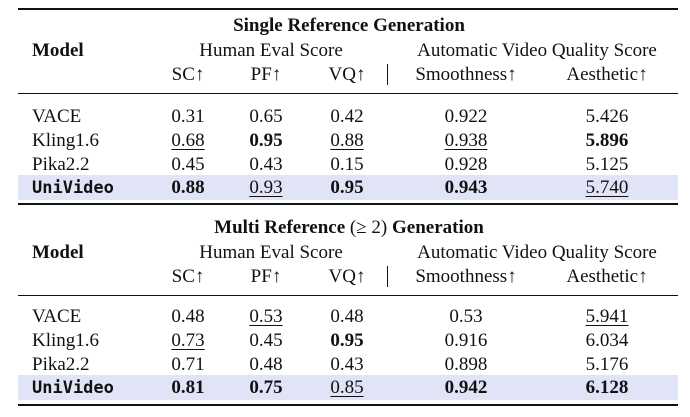 The image size is (690, 417). Describe the element at coordinates (348, 9) in the screenshot. I see `top-rule` at that location.